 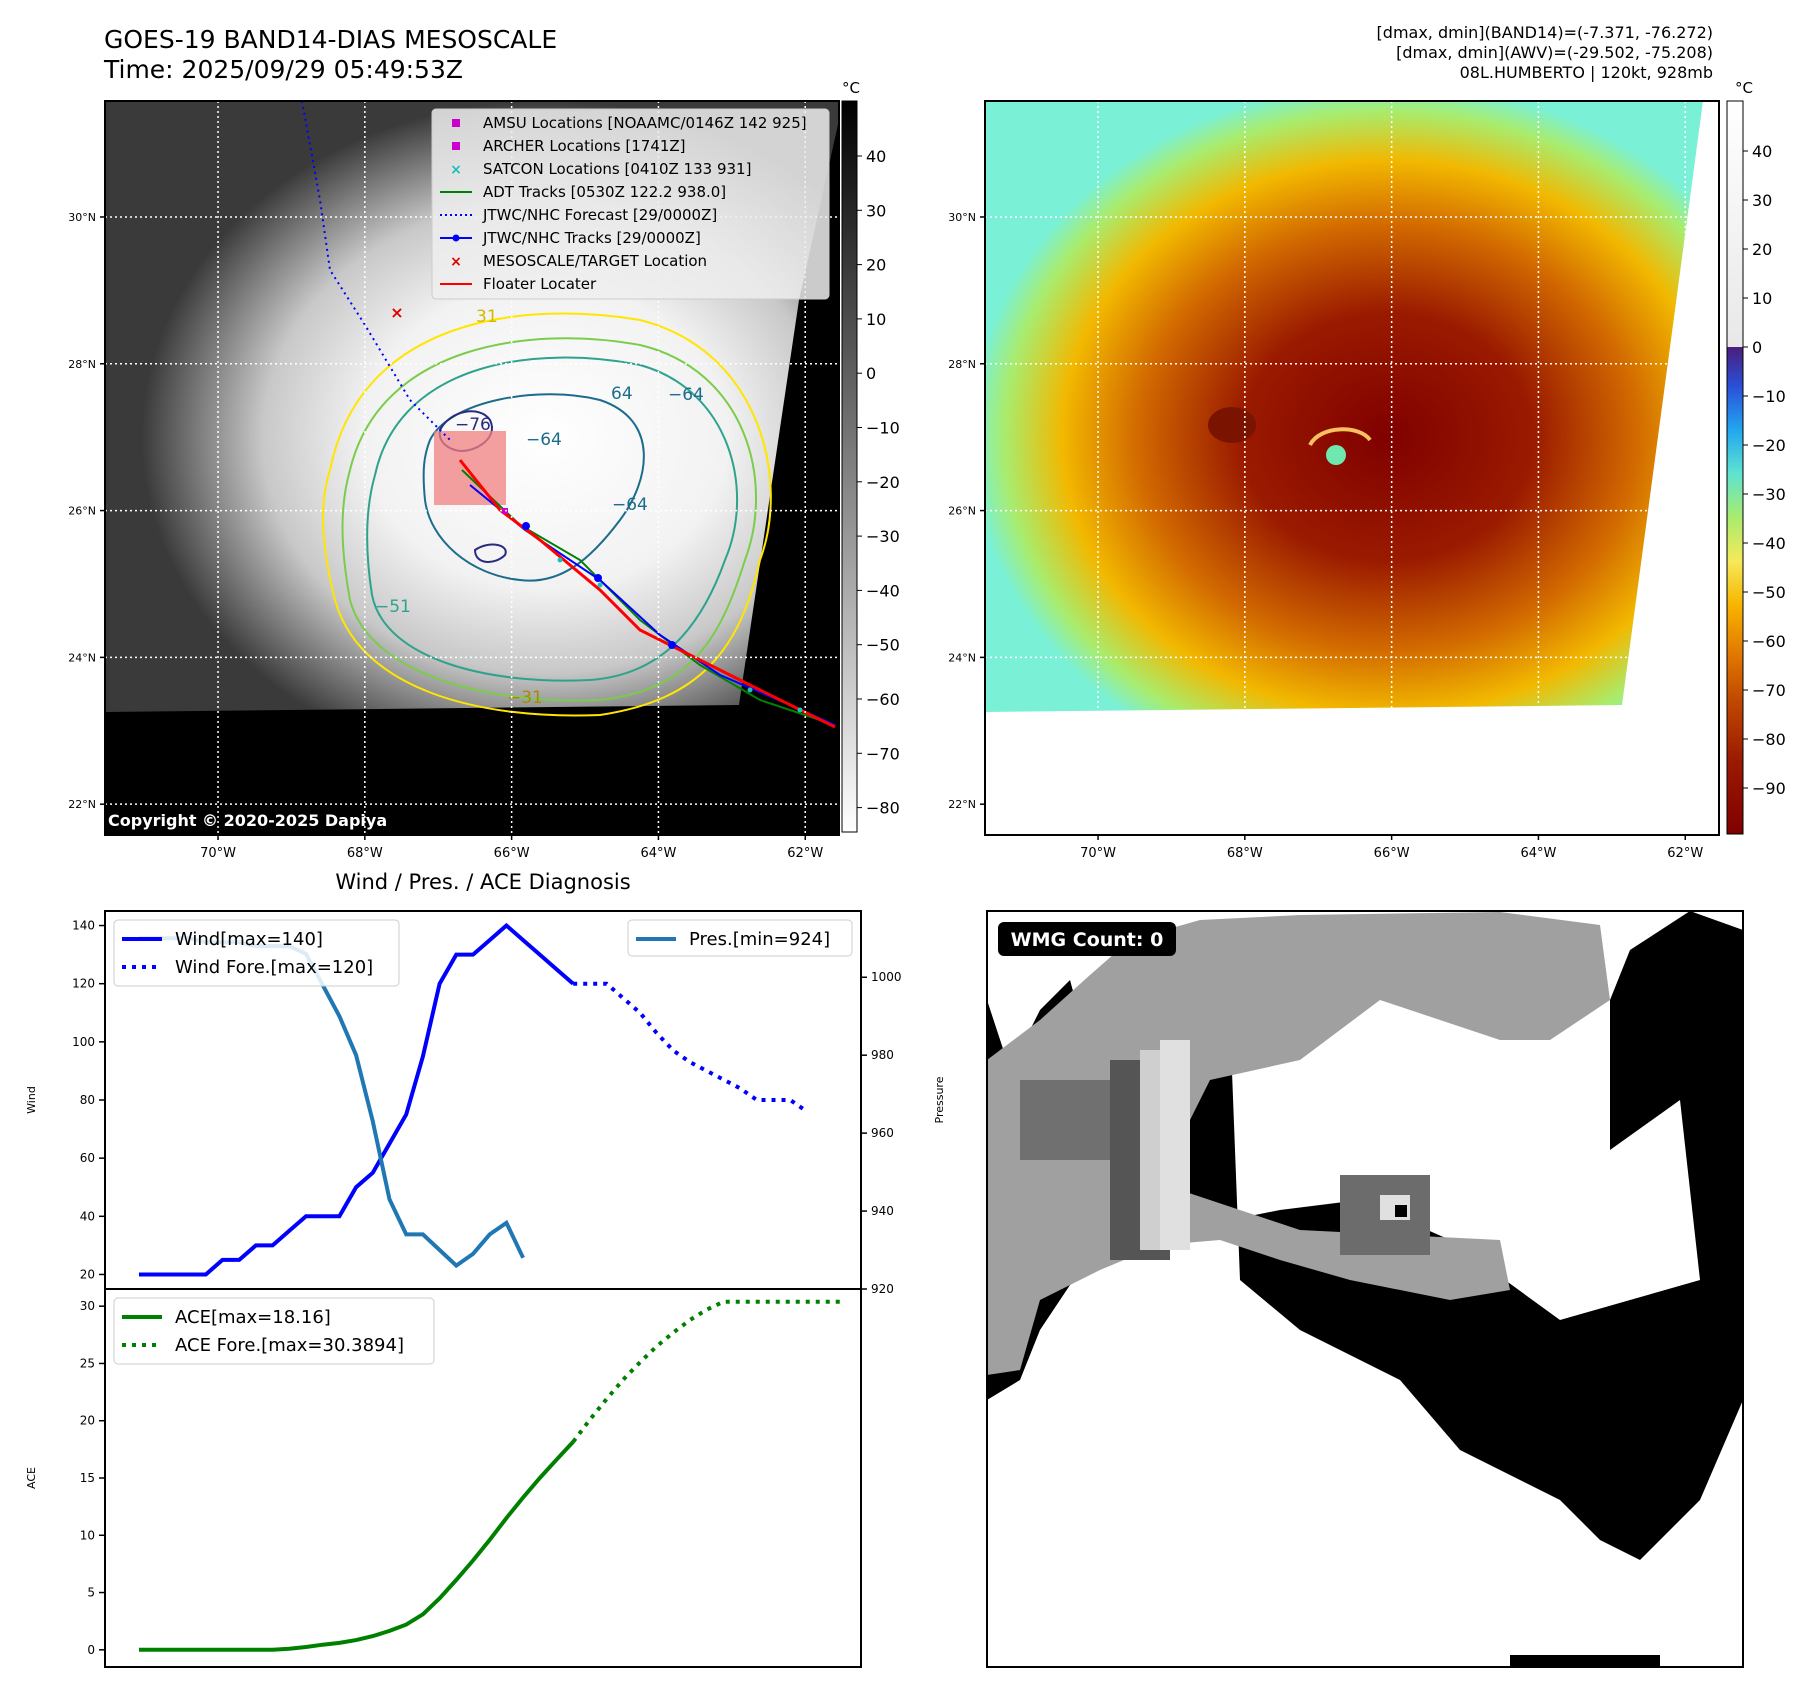 What do you see at coordinates (396, 312) in the screenshot?
I see `mesoscale-target-marker: ×` at bounding box center [396, 312].